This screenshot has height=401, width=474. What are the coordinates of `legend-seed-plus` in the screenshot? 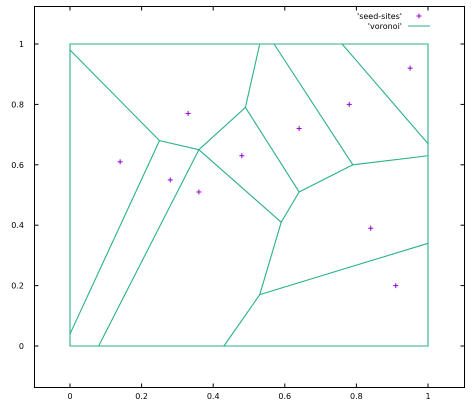 It's located at (419, 16).